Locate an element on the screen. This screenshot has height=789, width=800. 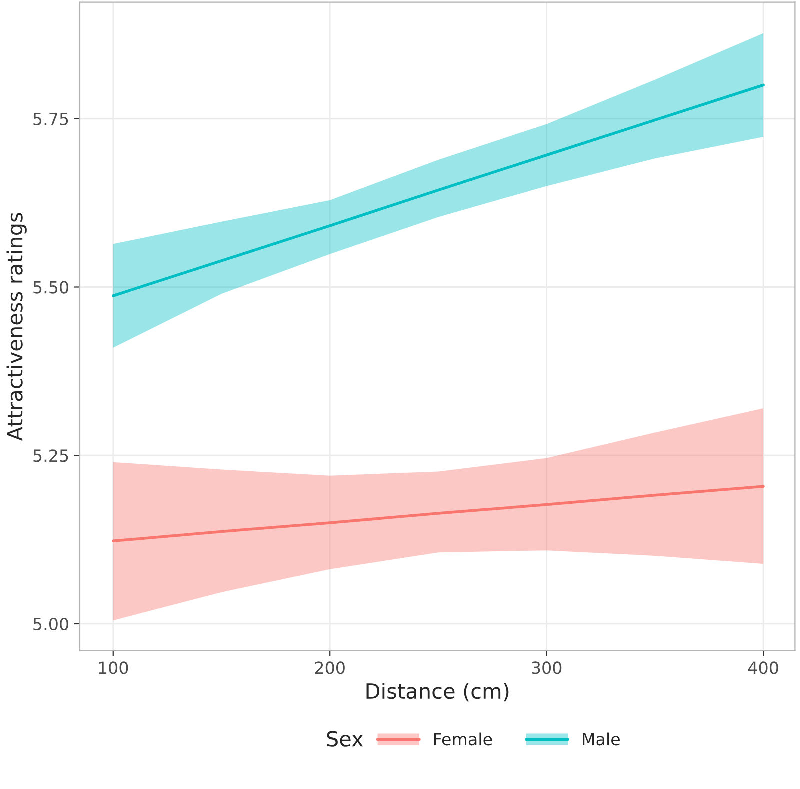
x-tick-label: 100 is located at coordinates (113, 668).